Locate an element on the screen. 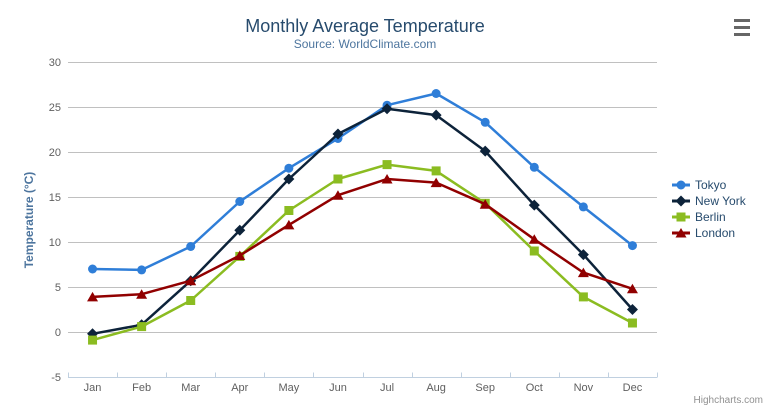 The image size is (769, 416). legend-item-new-york: New York is located at coordinates (709, 201).